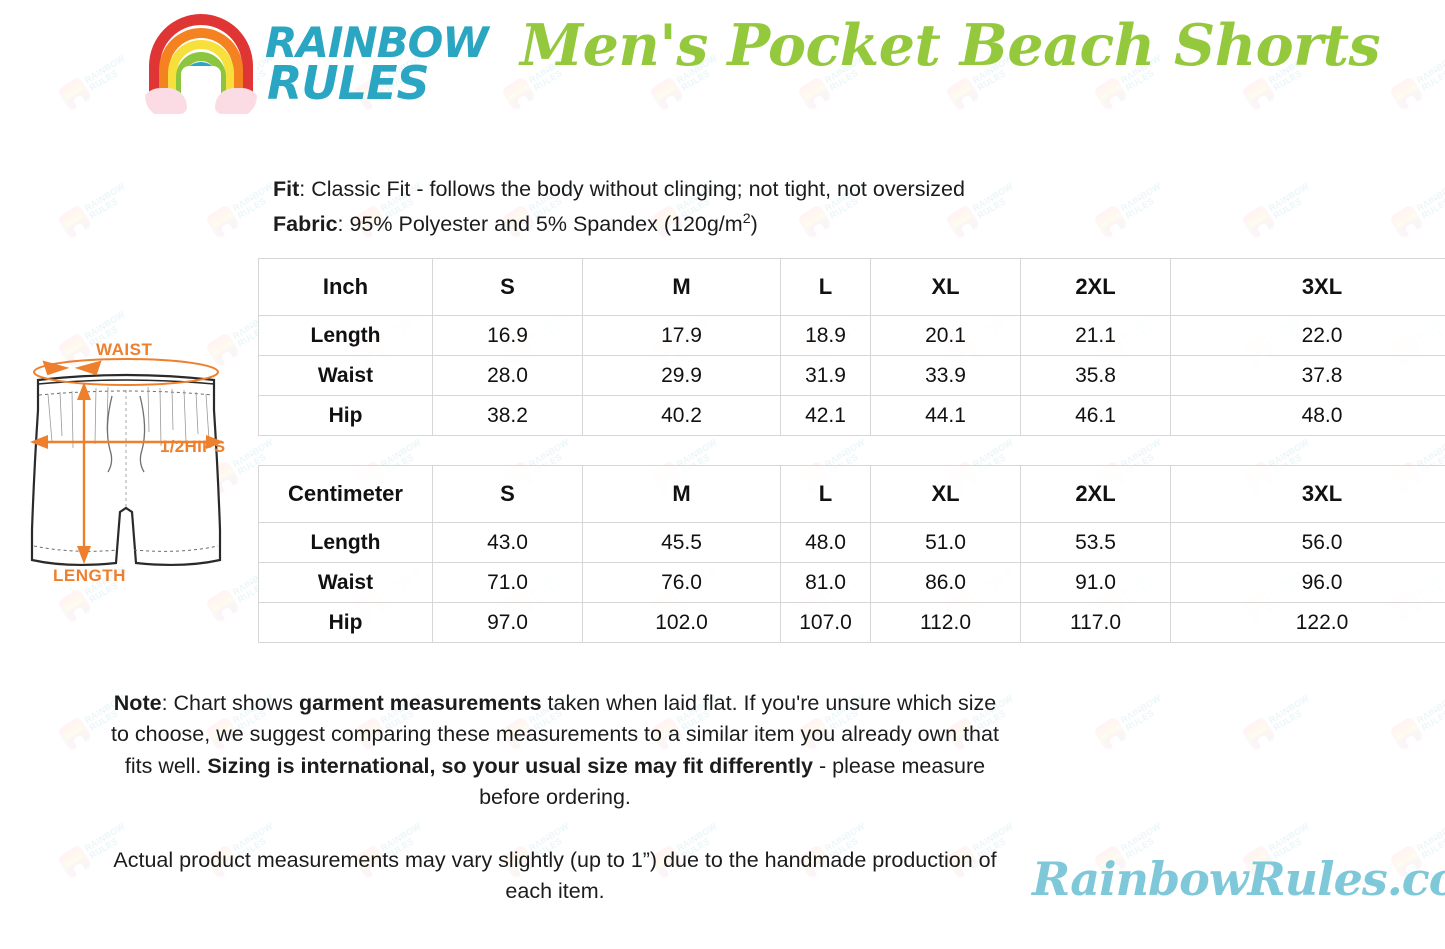  What do you see at coordinates (377, 42) in the screenshot?
I see `brand-wordmark-line1: RAINBOW` at bounding box center [377, 42].